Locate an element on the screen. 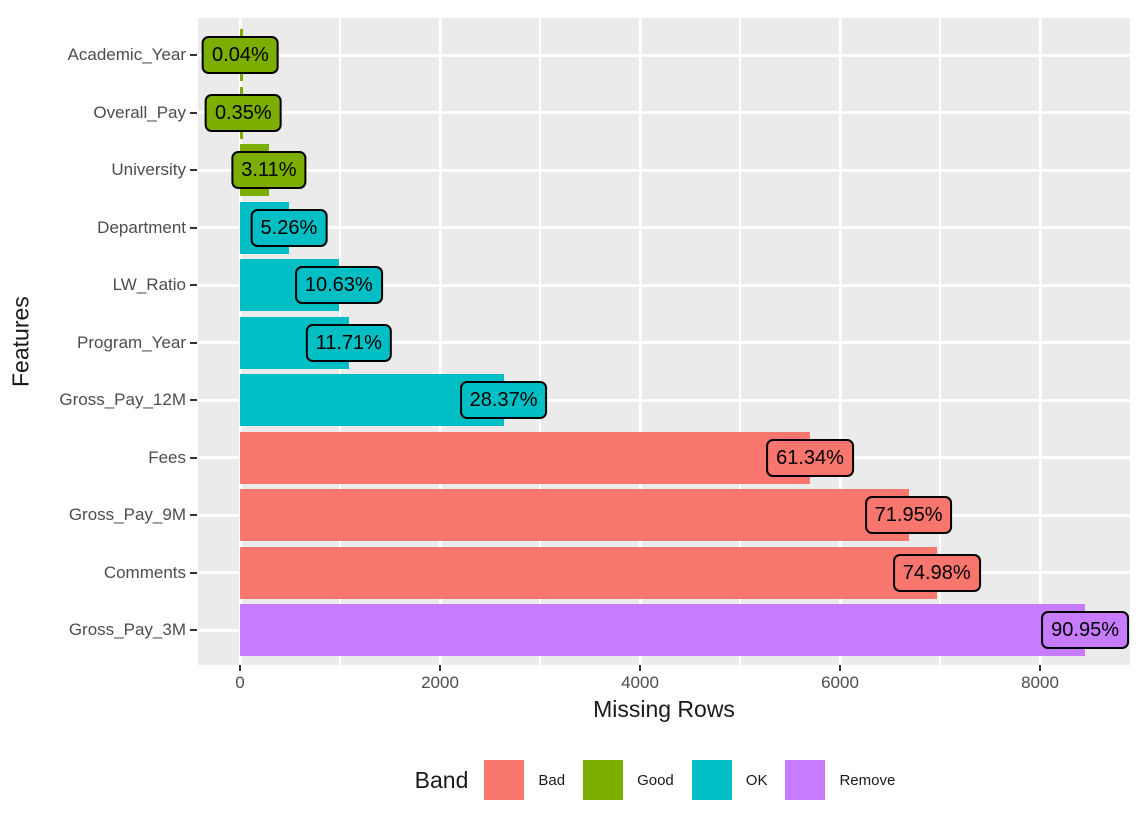 Image resolution: width=1139 pixels, height=814 pixels. y-tick-label-Gross_Pay_12M: Gross_Pay_12M is located at coordinates (122, 399).